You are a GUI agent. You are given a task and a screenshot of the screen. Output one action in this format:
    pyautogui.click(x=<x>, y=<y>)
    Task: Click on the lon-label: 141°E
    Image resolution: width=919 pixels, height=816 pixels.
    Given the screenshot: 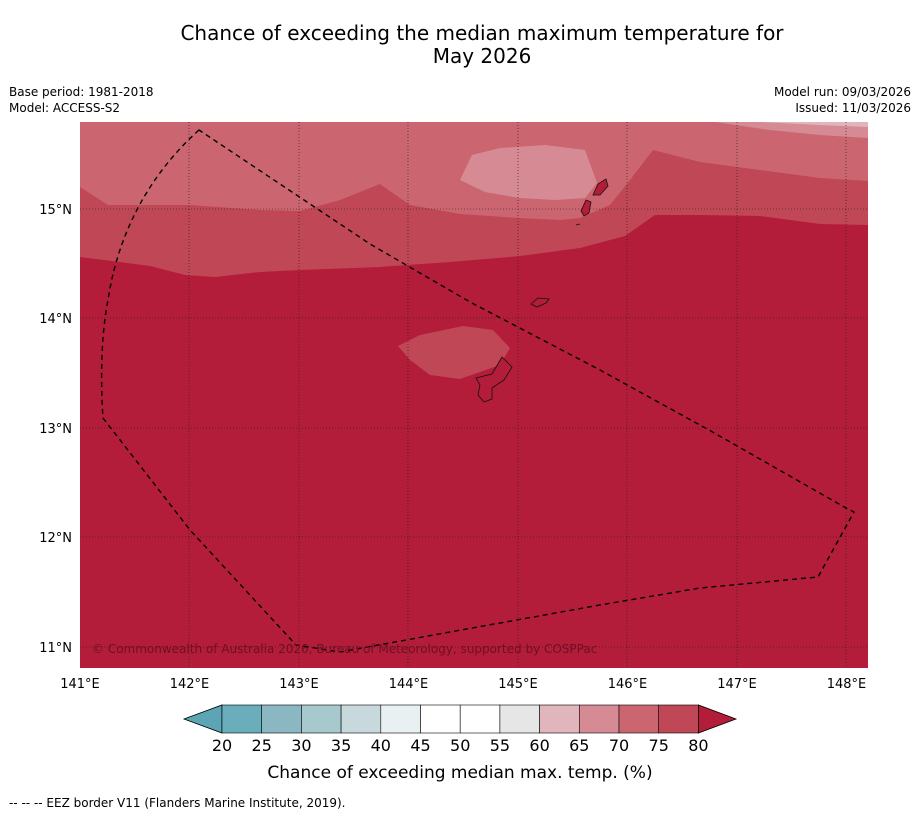 What is the action you would take?
    pyautogui.click(x=80, y=684)
    